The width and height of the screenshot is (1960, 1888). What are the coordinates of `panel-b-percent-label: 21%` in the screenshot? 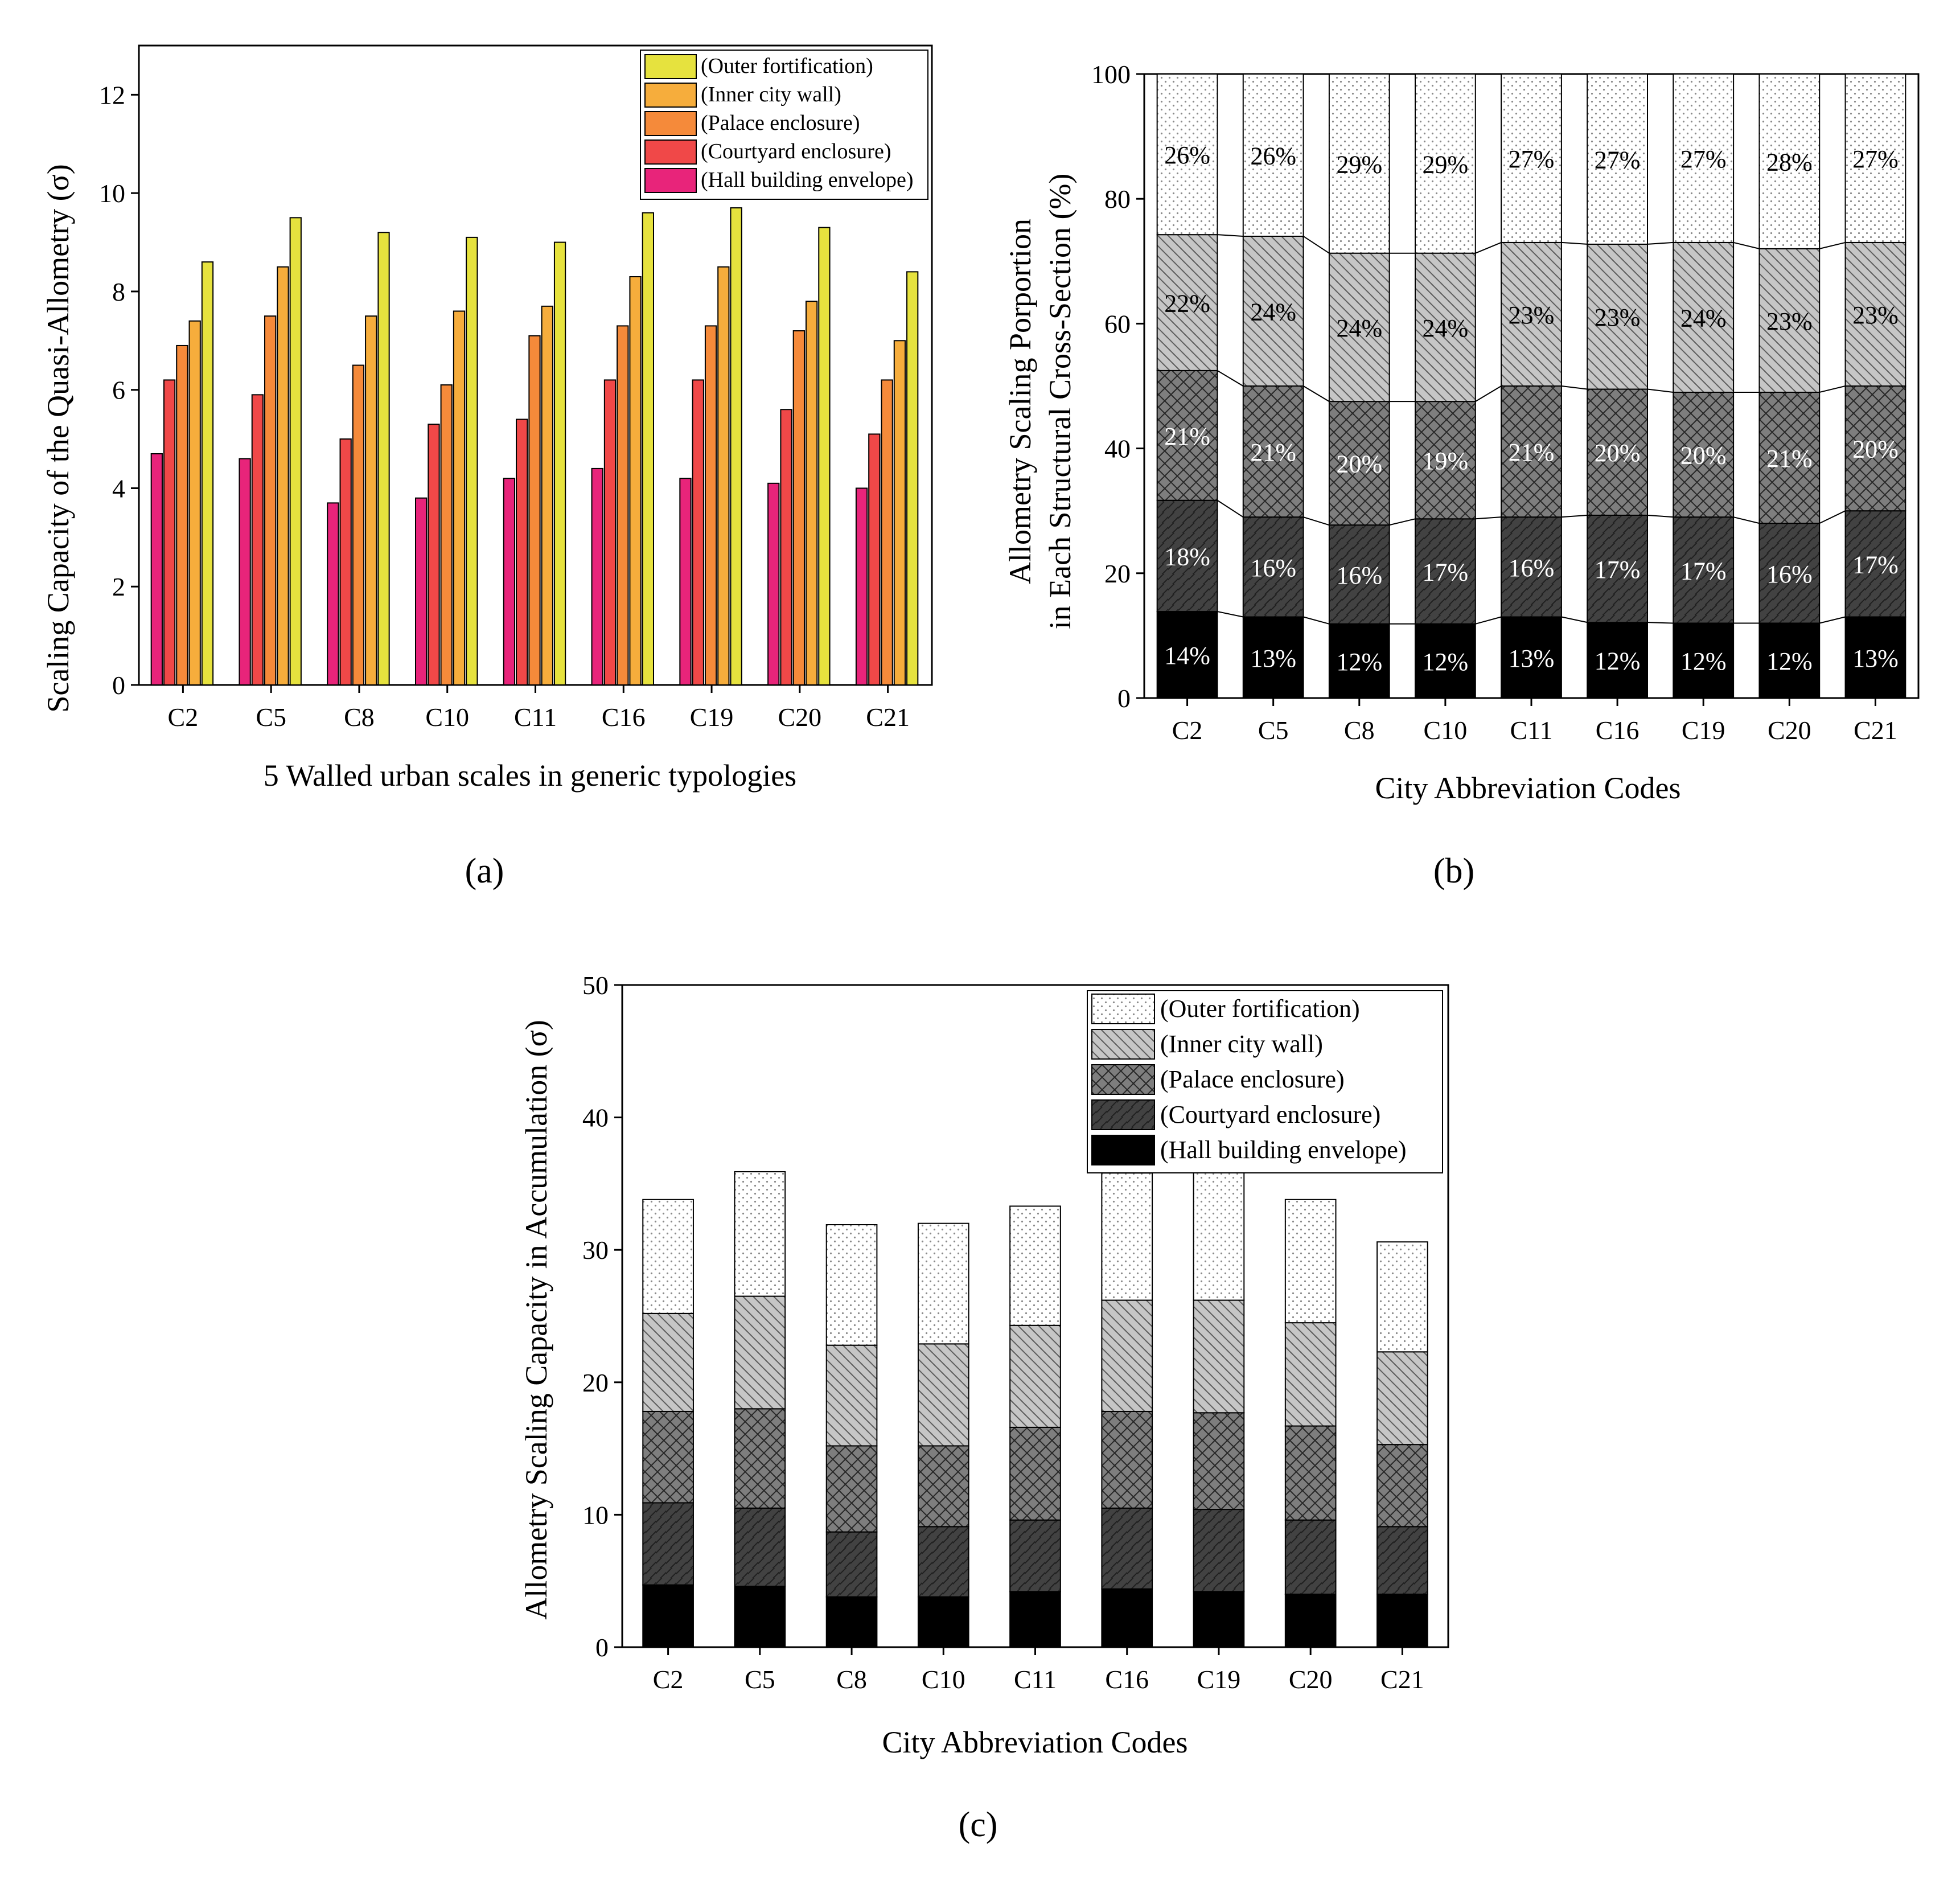 It's located at (1273, 452).